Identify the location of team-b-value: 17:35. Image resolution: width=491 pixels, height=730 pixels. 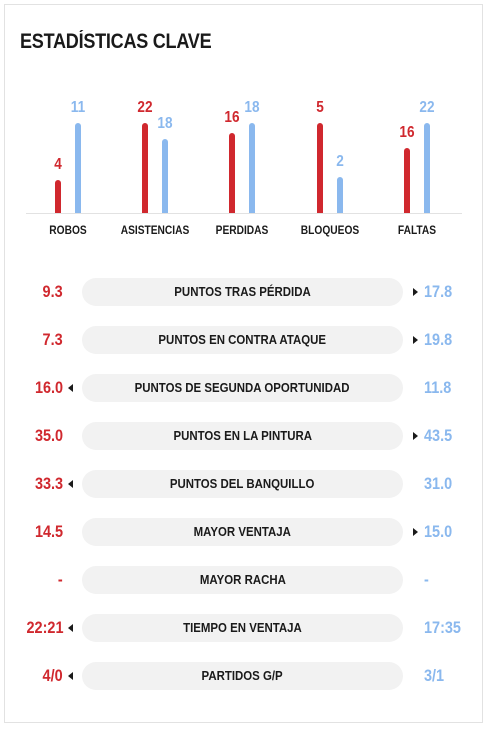
(442, 627).